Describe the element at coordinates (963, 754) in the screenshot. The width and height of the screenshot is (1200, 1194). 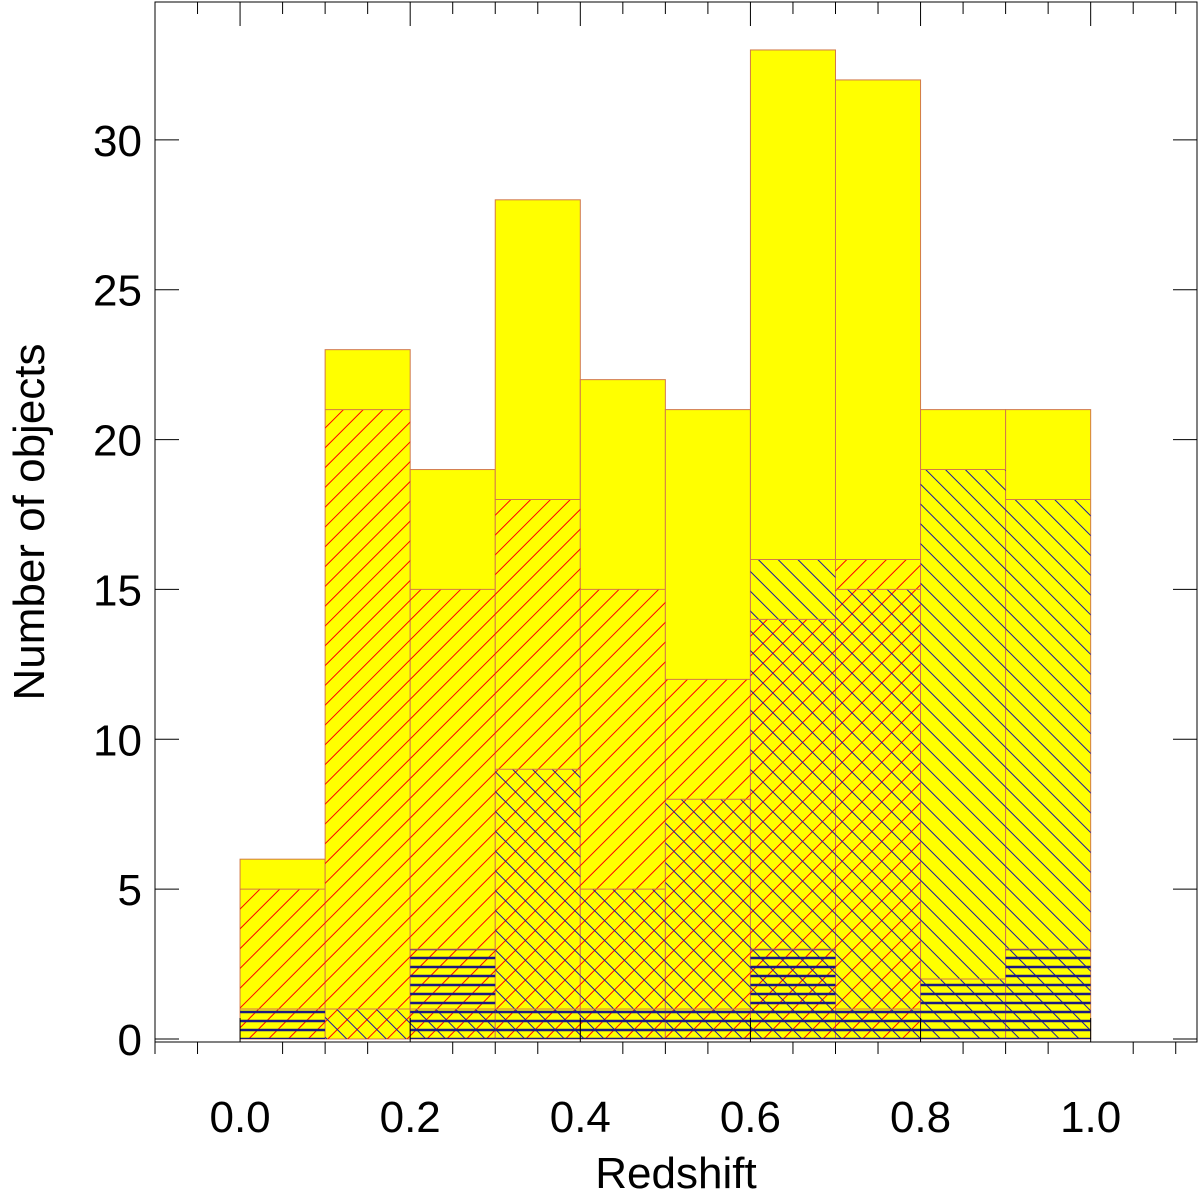
I see `bar-series2-bin8` at that location.